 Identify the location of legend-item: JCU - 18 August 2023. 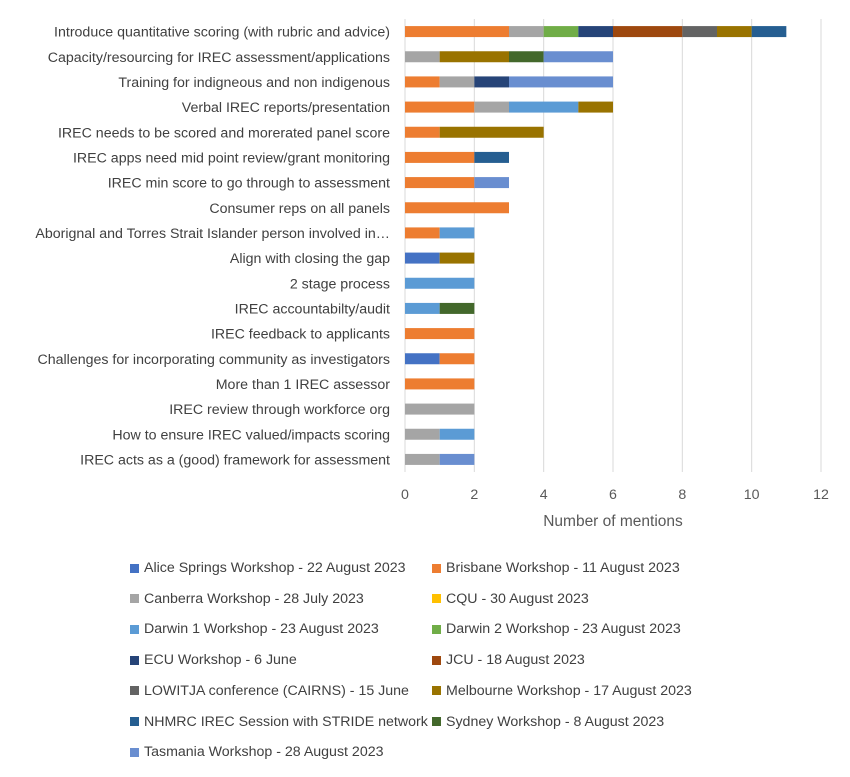
(508, 660).